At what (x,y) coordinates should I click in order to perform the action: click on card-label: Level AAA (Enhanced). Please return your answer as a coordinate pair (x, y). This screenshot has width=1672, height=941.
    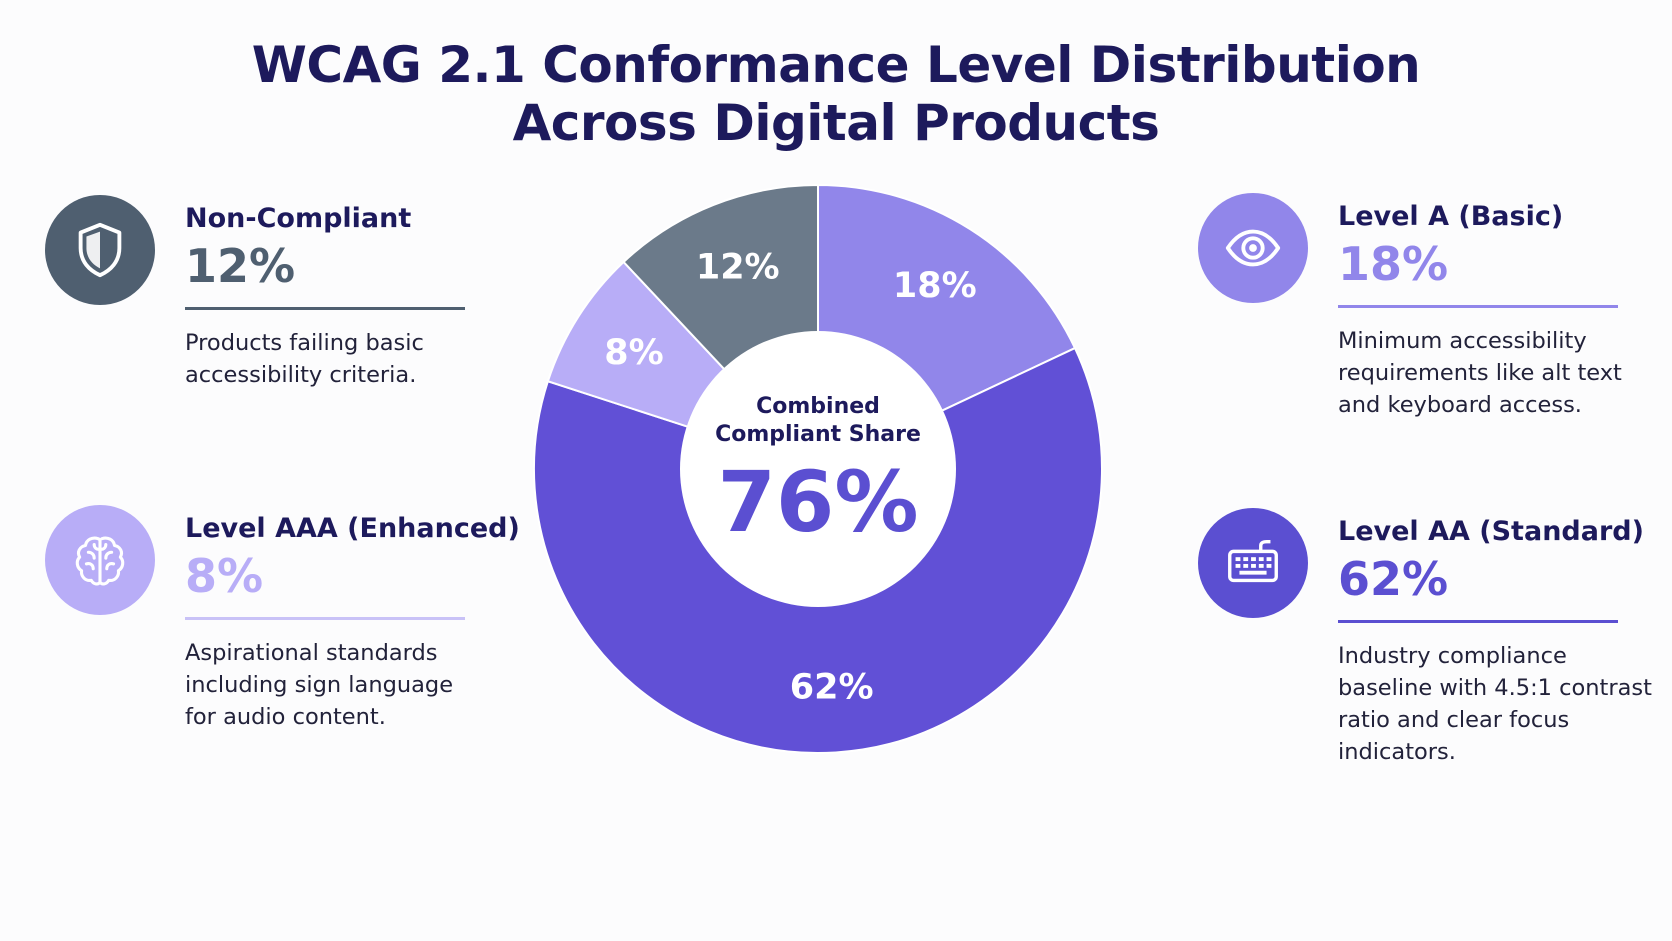
    Looking at the image, I should click on (352, 528).